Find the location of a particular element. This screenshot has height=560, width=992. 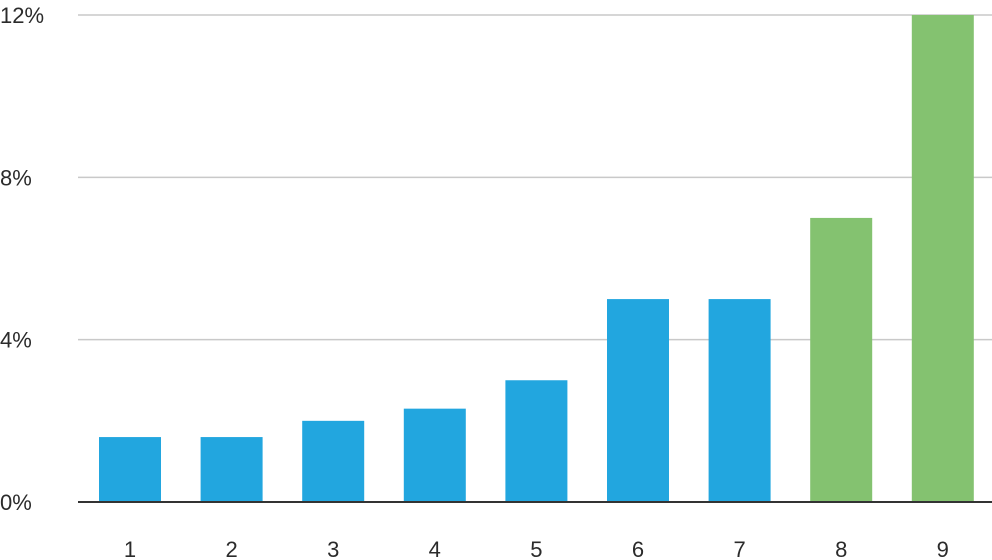

x-tick-label-2: 2 is located at coordinates (231, 548).